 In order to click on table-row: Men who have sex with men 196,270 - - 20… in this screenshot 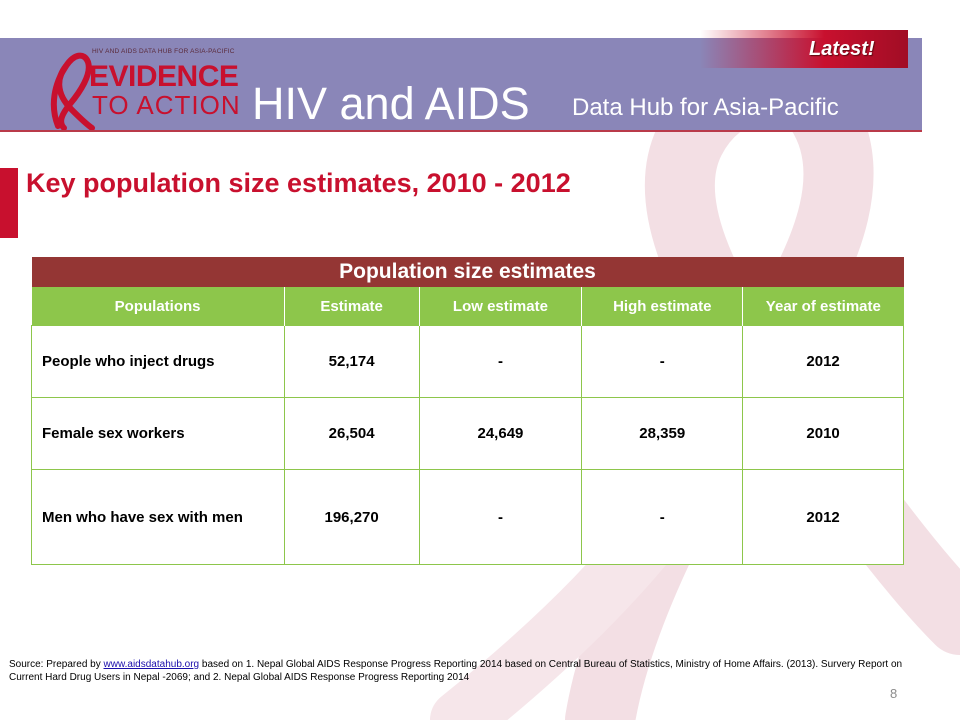, I will do `click(467, 517)`.